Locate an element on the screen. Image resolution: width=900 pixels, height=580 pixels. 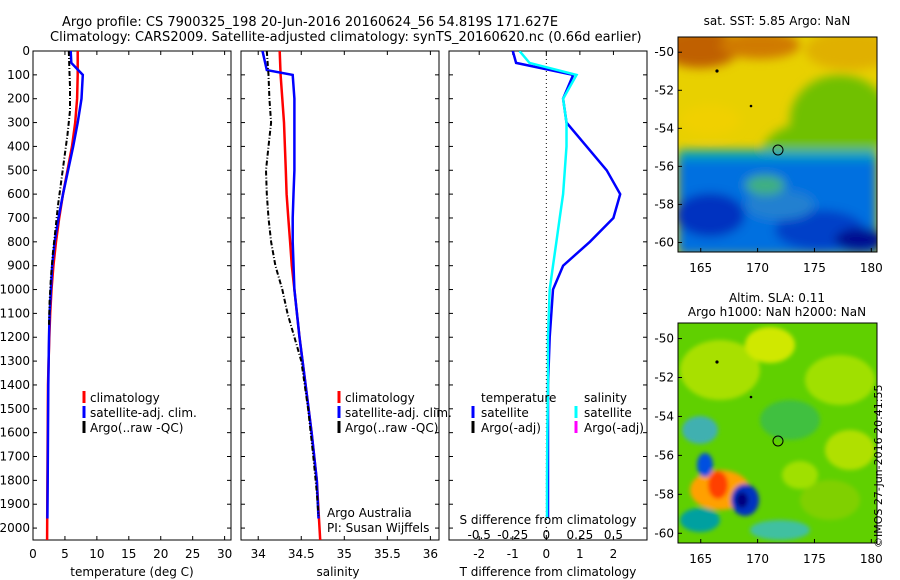
temp-xtick-label: 0 is located at coordinates (33, 554).